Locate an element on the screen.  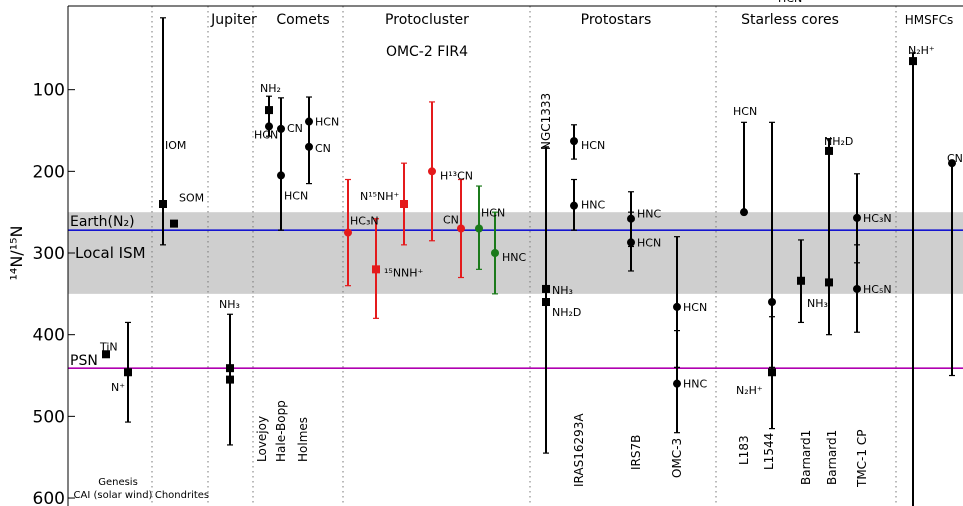
earth-label: Earth(N₂) is located at coordinates (102, 222).